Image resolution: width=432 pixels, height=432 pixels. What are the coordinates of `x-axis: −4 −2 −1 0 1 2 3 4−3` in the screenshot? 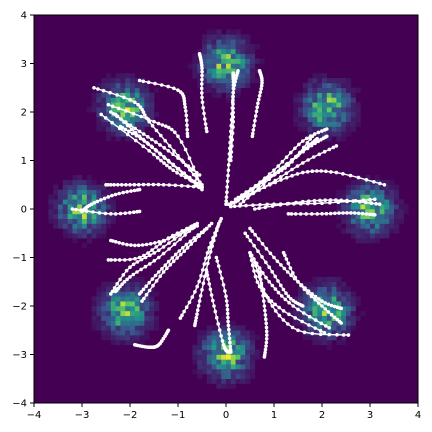 It's located at (224, 412).